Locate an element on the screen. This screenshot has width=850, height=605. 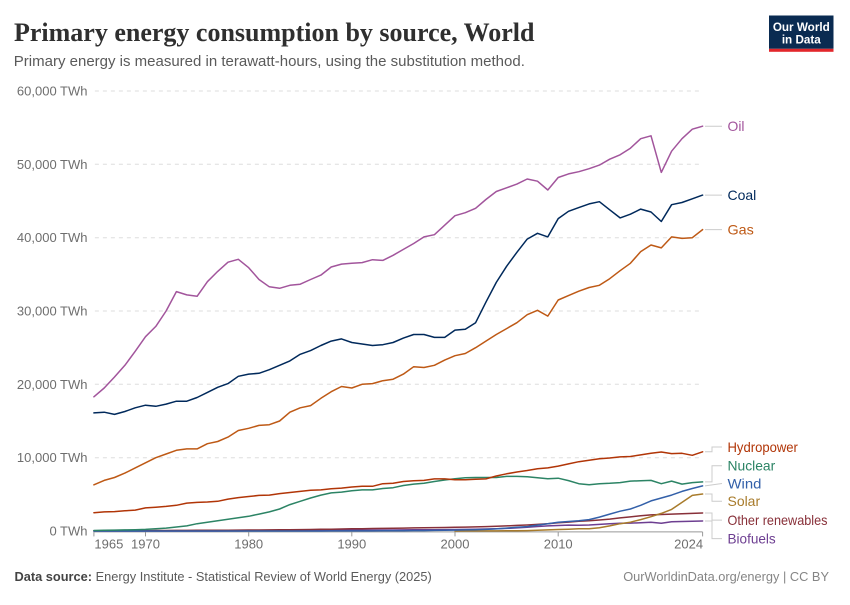
svg-text: 0 TWh is located at coordinates (68, 531).